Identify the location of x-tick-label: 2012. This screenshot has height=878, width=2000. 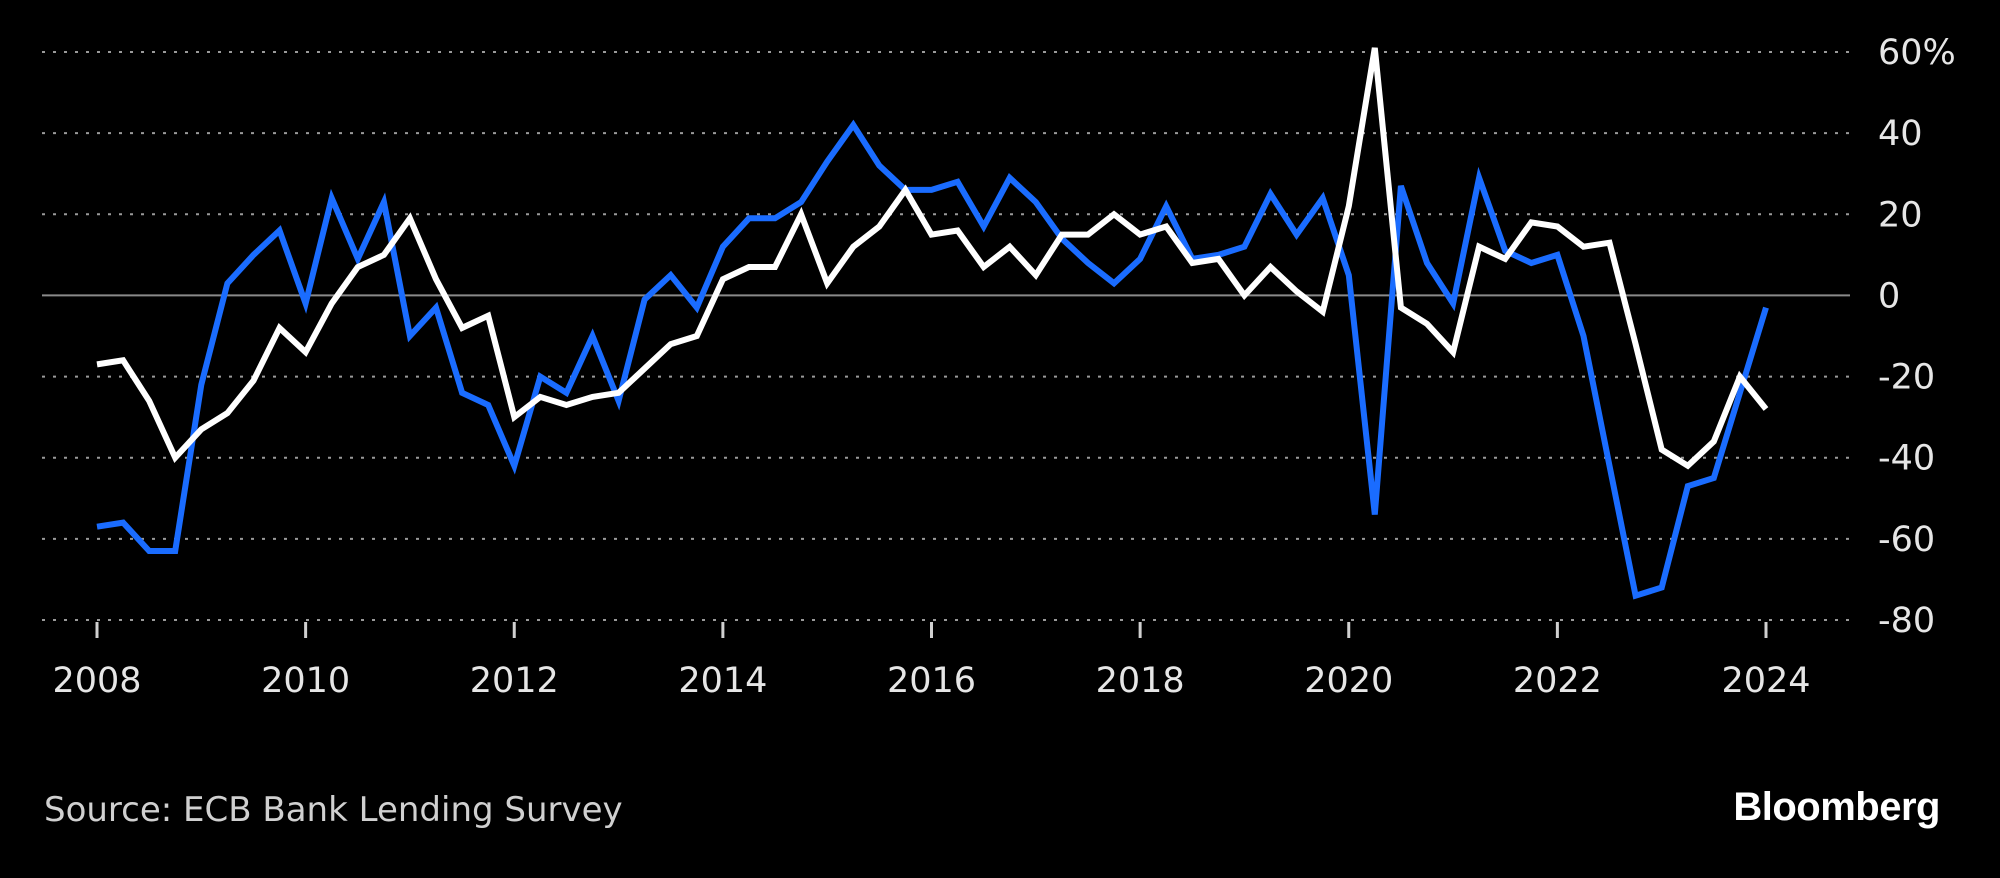
(514, 681).